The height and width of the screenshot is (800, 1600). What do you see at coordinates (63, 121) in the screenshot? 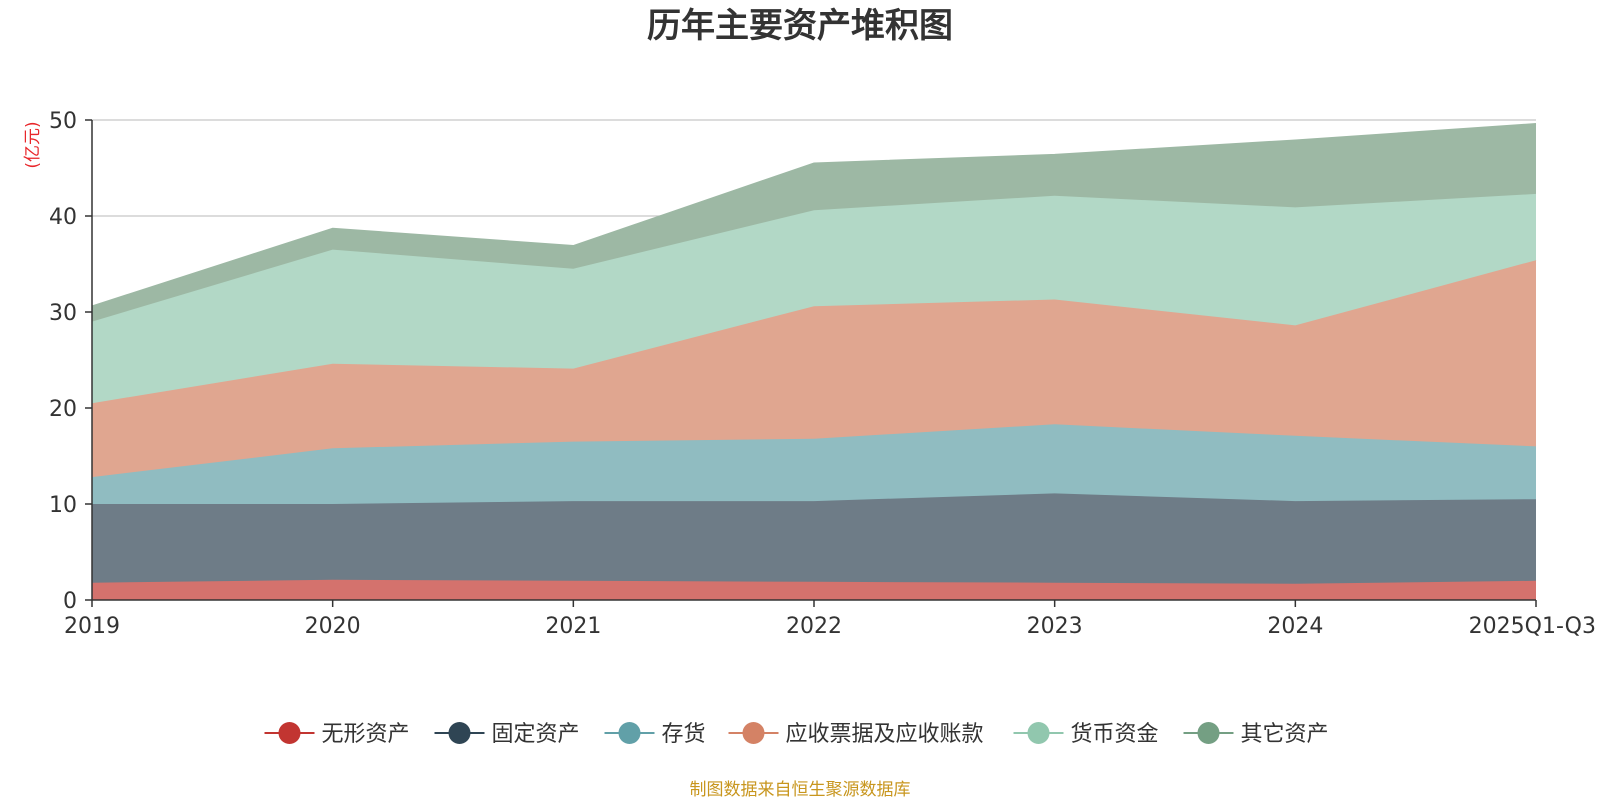
I see `y-tick-label: 50` at bounding box center [63, 121].